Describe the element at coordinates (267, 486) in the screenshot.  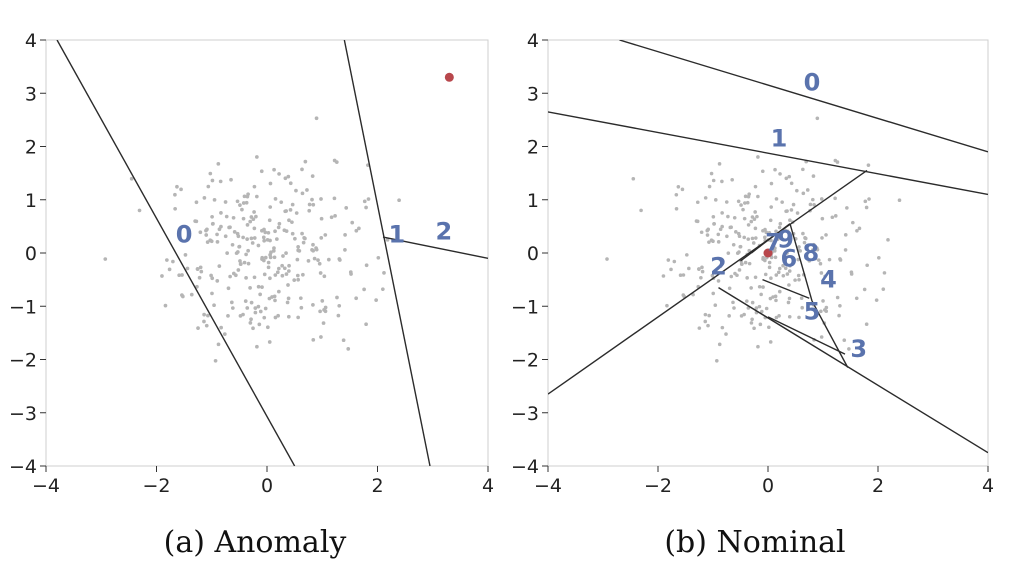
I see `x-tick-label: 0` at that location.